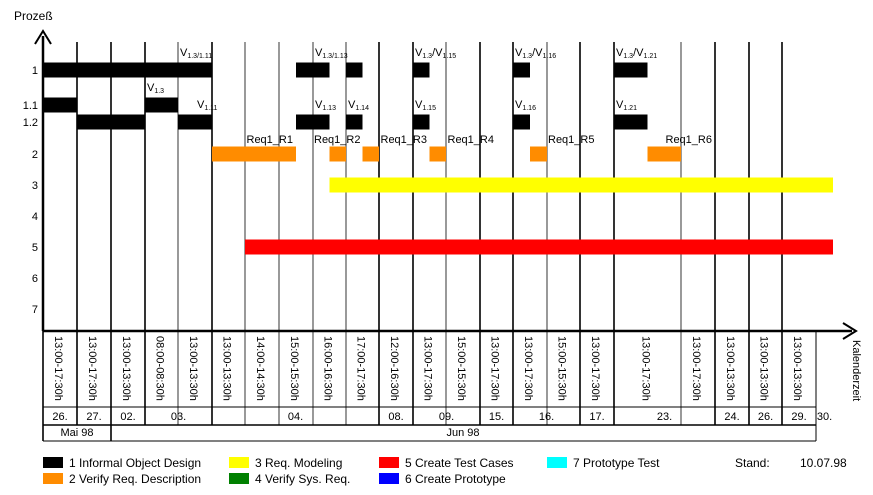 Image resolution: width=873 pixels, height=495 pixels. Describe the element at coordinates (446, 417) in the screenshot. I see `day-label: 09.` at that location.